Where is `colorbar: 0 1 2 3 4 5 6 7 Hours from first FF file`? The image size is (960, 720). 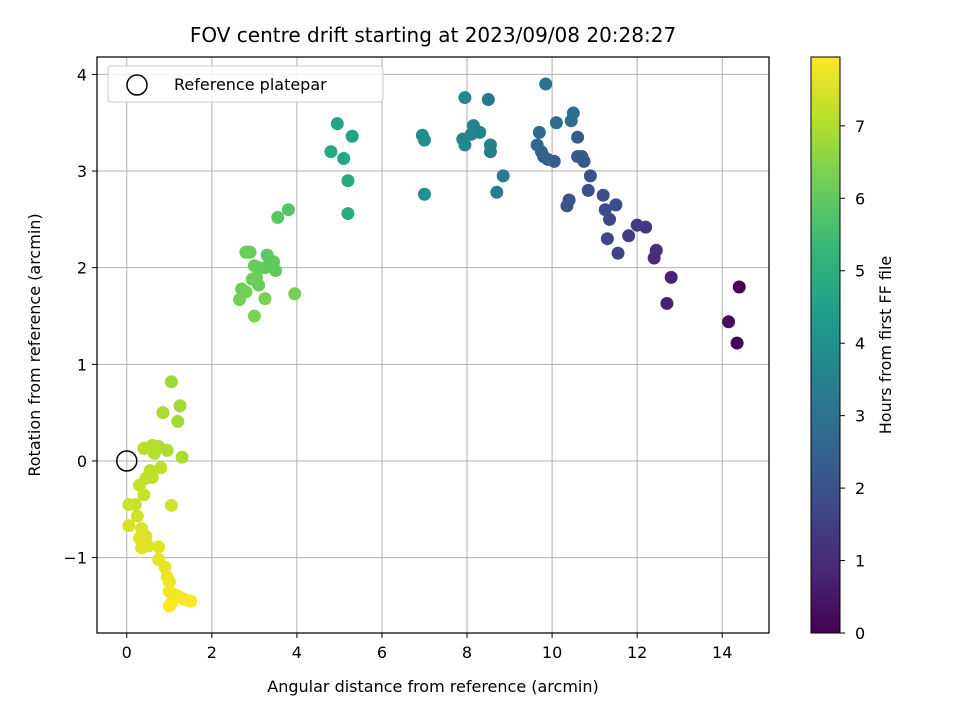
colorbar: 0 1 2 3 4 5 6 7 Hours from first FF file is located at coordinates (852, 349).